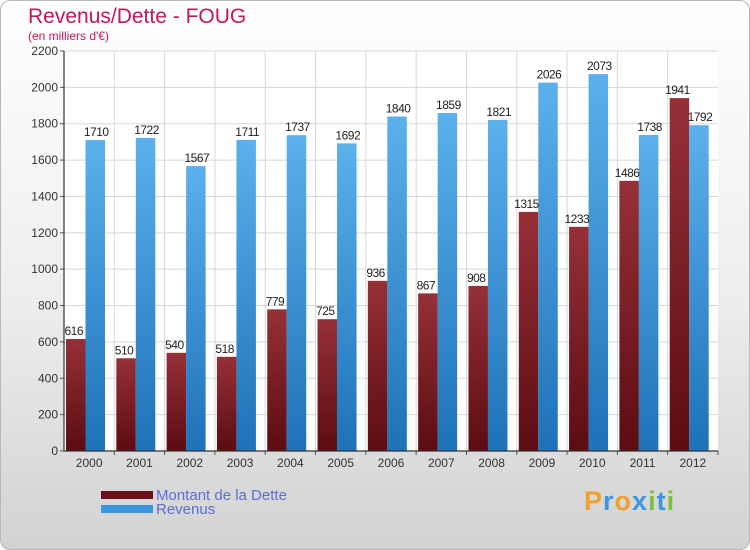 This screenshot has height=550, width=750. Describe the element at coordinates (97, 132) in the screenshot. I see `value-label-revenus-2000: 1710` at that location.